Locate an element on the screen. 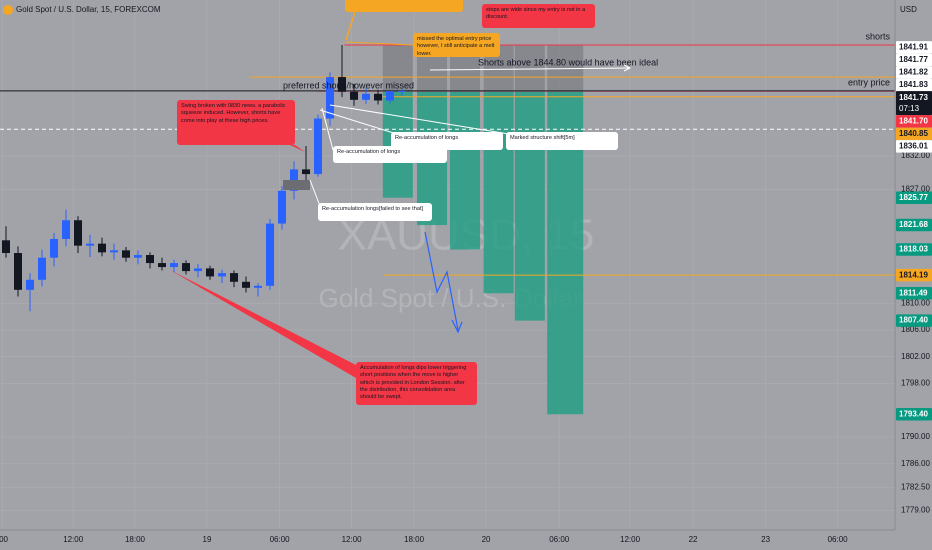 This screenshot has width=932, height=550. price-badge-label: 1841.70 is located at coordinates (913, 120).